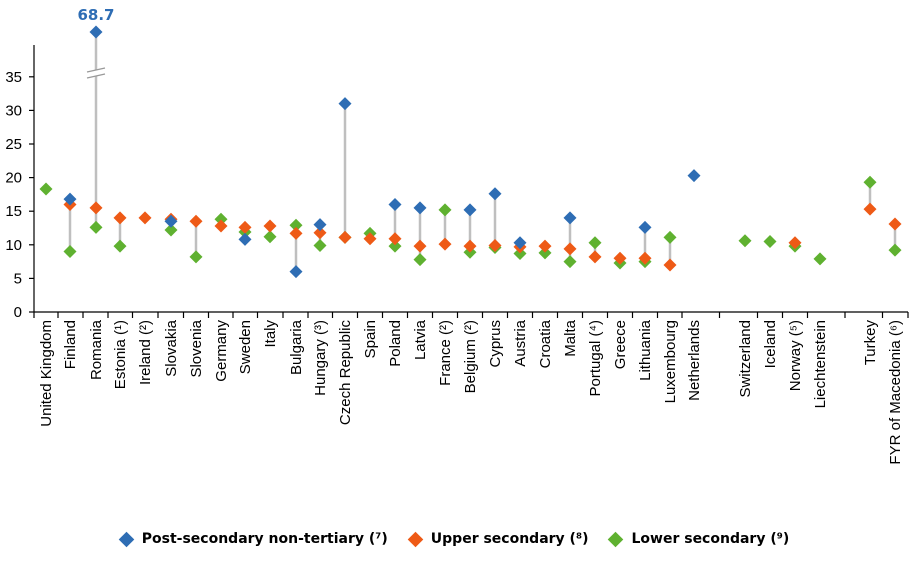 This screenshot has width=910, height=577. Describe the element at coordinates (13, 245) in the screenshot. I see `y-tick-label: 10` at that location.